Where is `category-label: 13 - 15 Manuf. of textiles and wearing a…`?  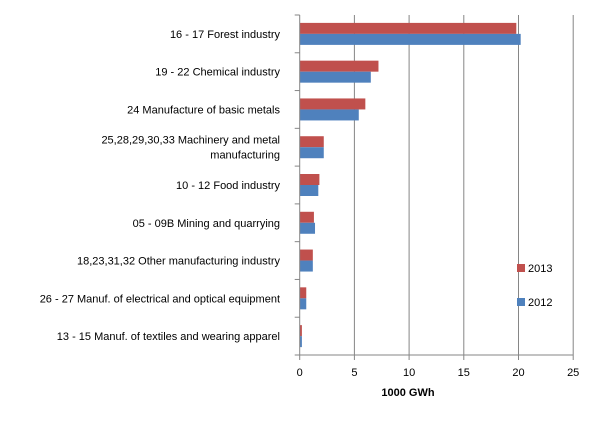
category-label: 13 - 15 Manuf. of textiles and wearing a… is located at coordinates (168, 337).